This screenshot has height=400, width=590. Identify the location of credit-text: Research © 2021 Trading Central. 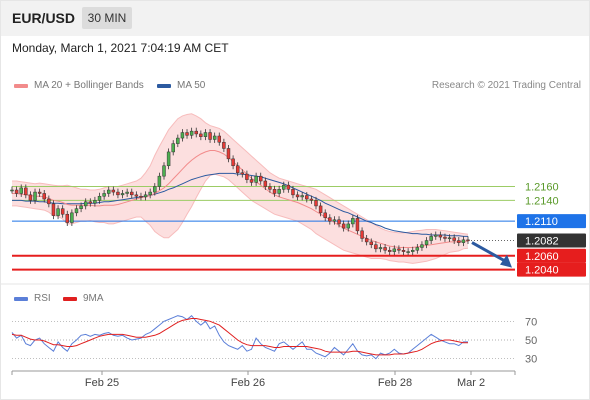
(506, 85).